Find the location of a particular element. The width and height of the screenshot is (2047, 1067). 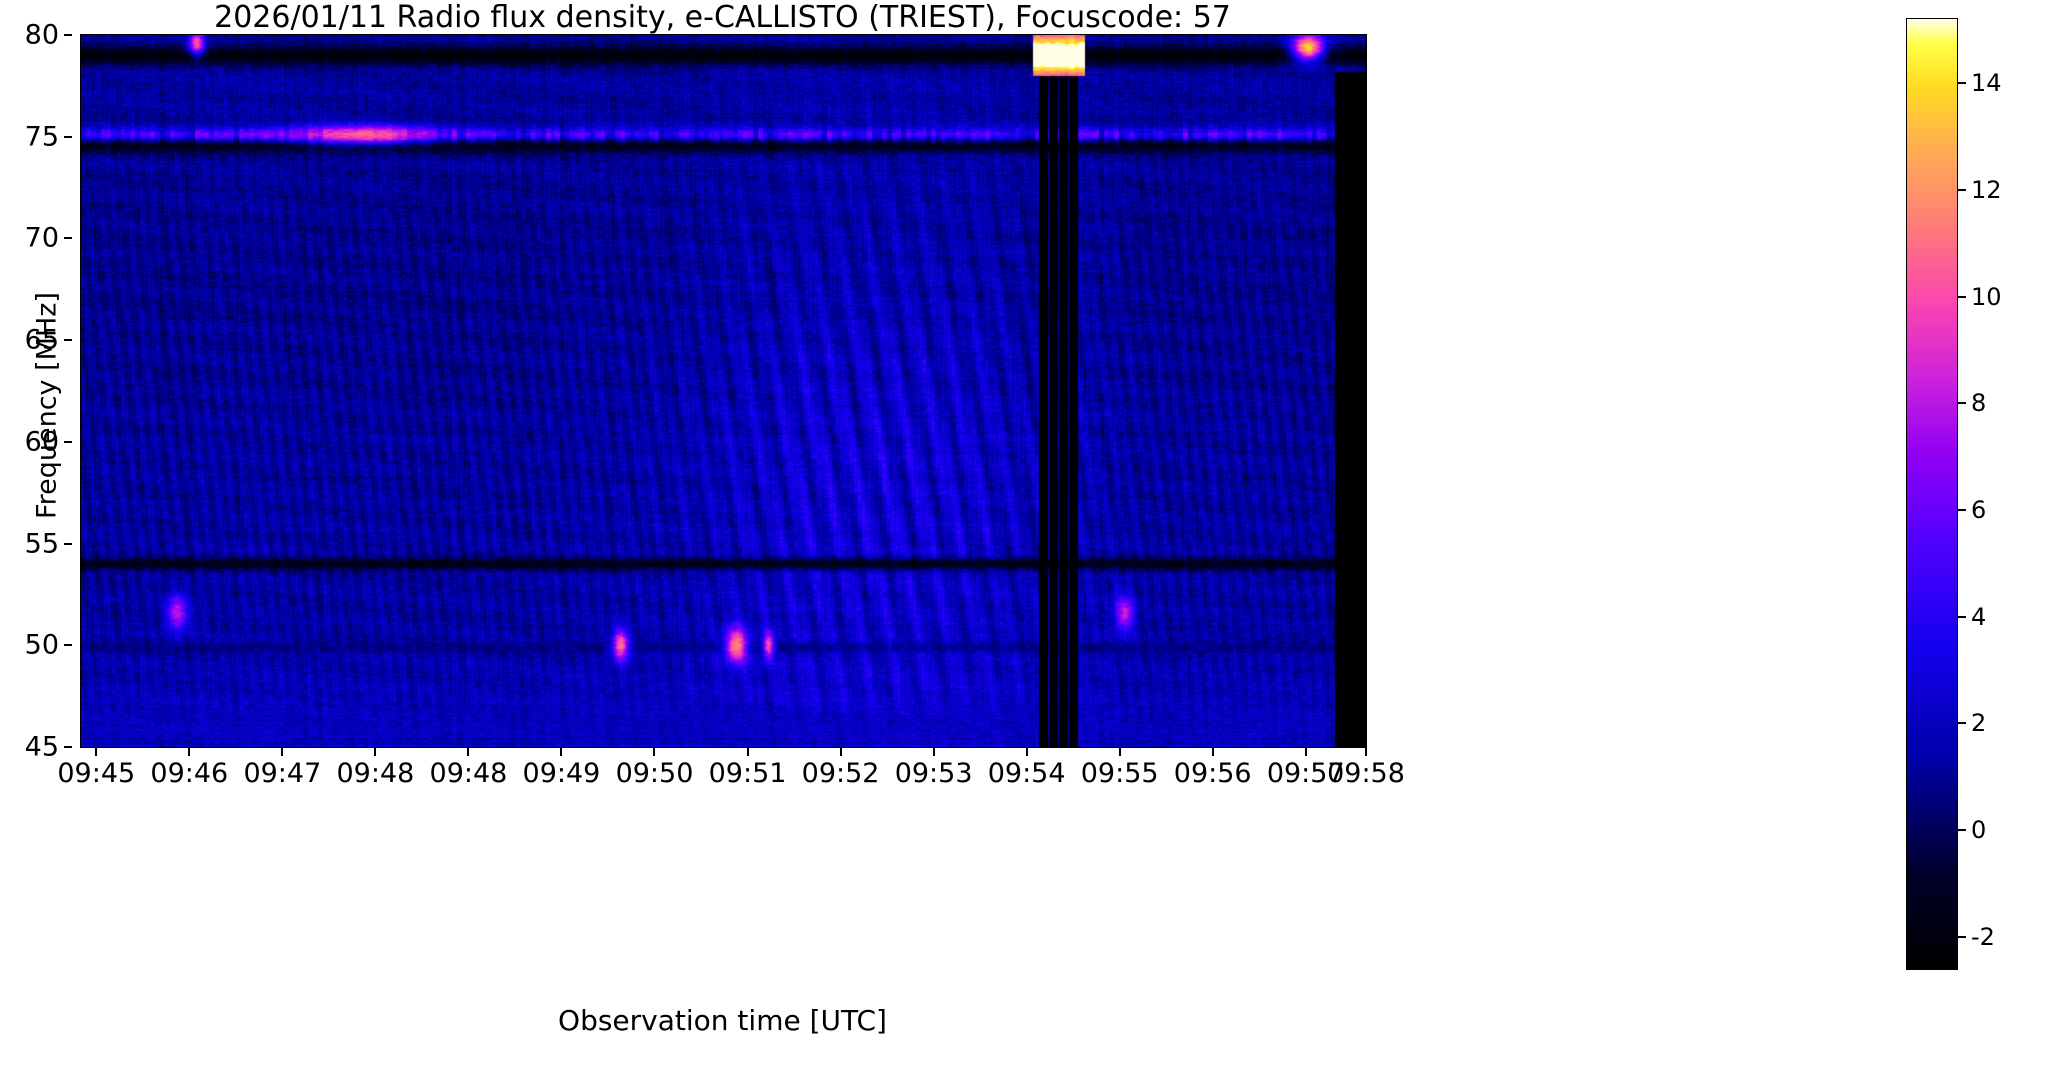

y-tick-label: 75 is located at coordinates (41, 137).